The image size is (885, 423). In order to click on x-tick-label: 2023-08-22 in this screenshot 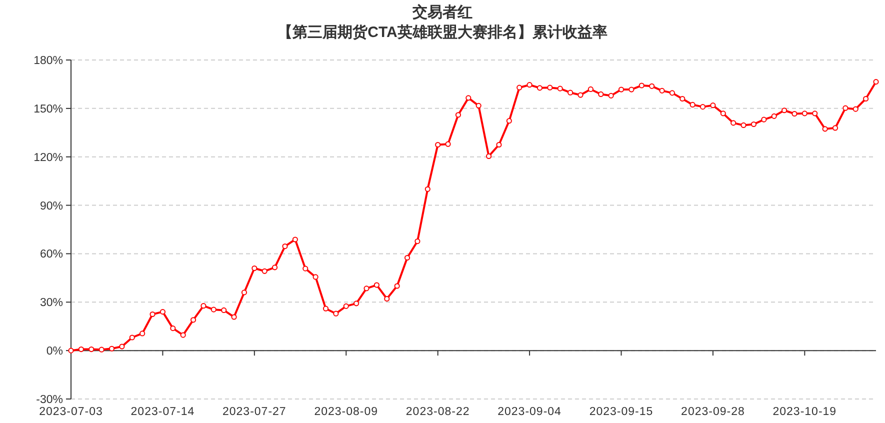, I will do `click(438, 412)`.